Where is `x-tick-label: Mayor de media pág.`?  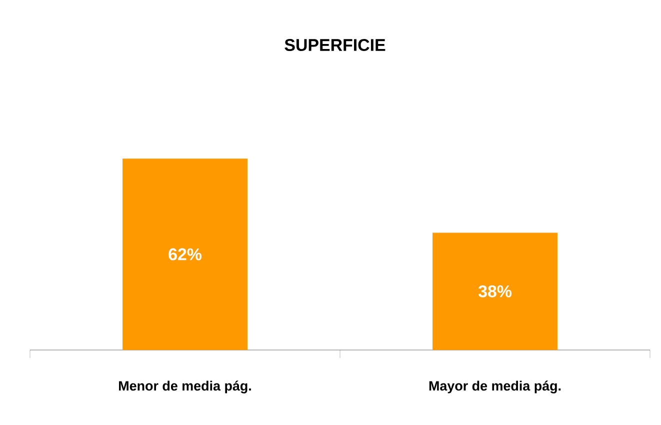
x-tick-label: Mayor de media pág. is located at coordinates (495, 387).